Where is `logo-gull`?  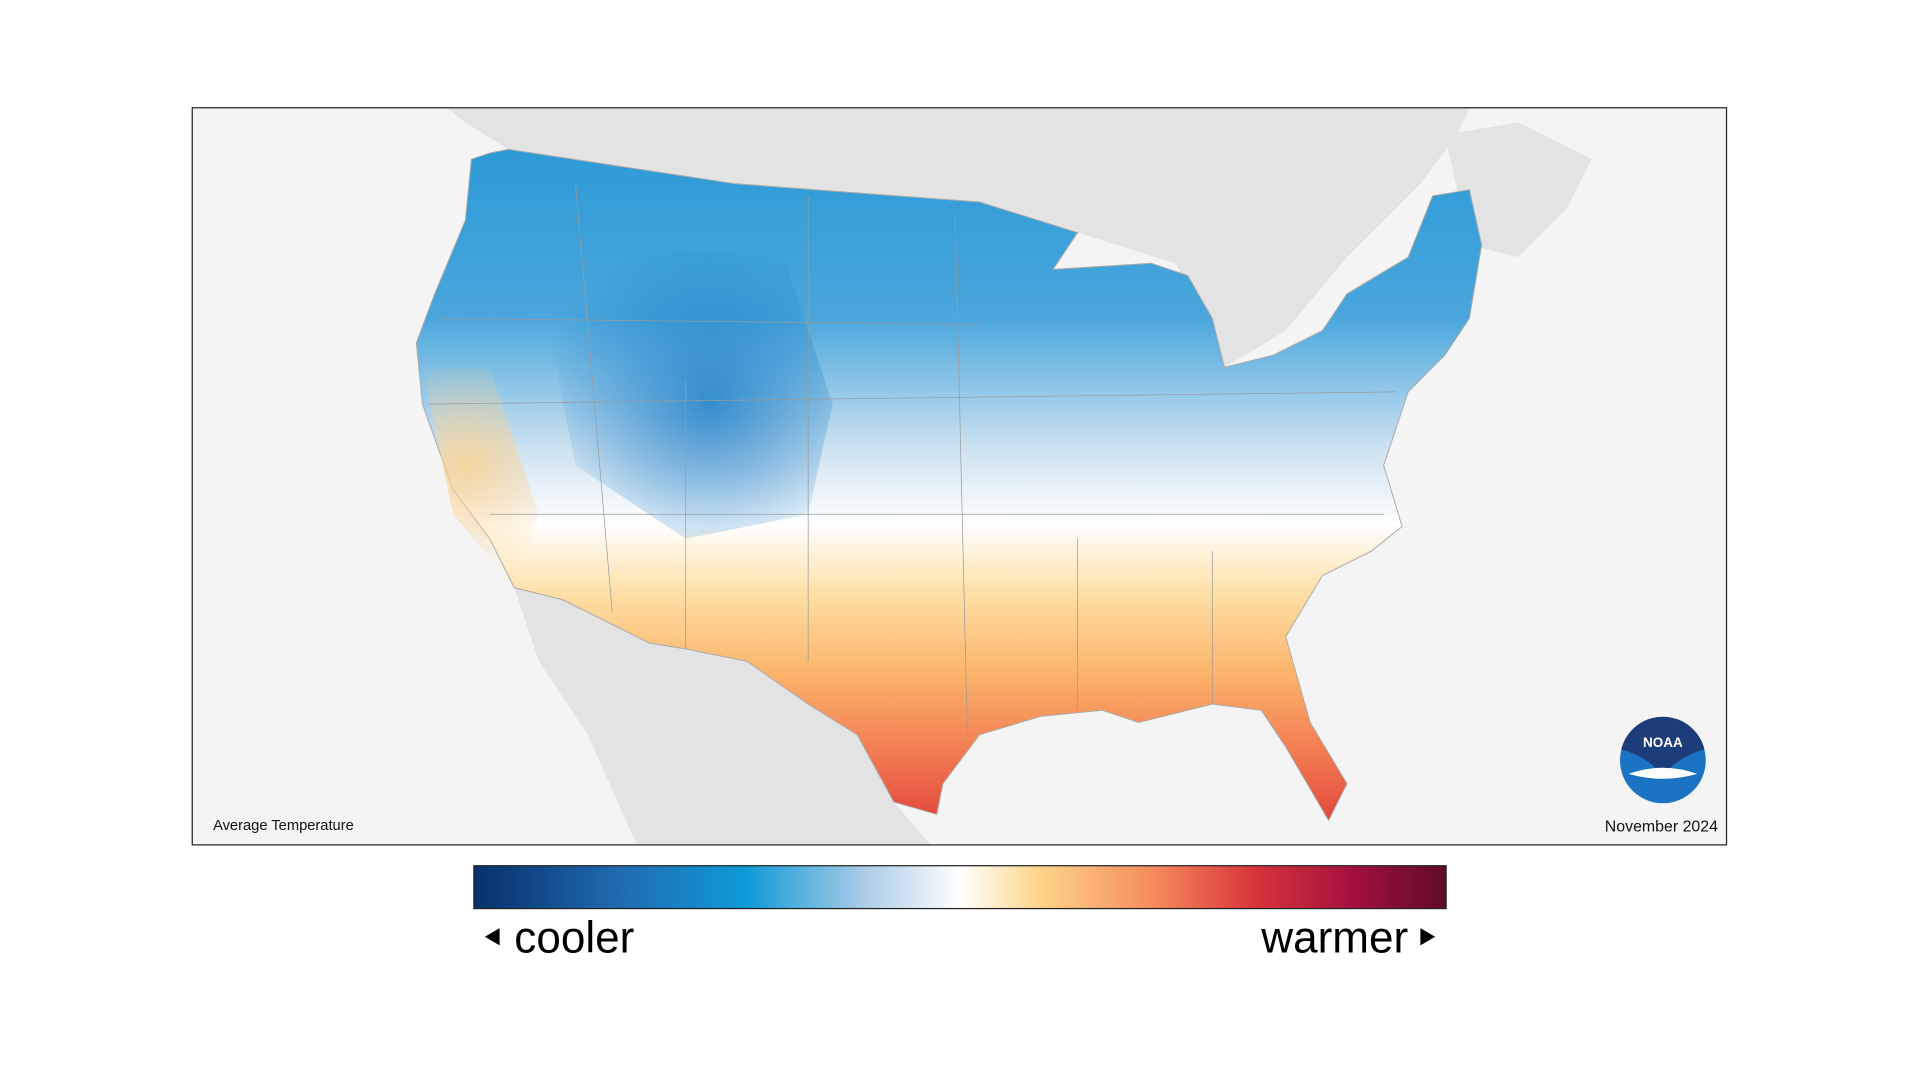 logo-gull is located at coordinates (1663, 773).